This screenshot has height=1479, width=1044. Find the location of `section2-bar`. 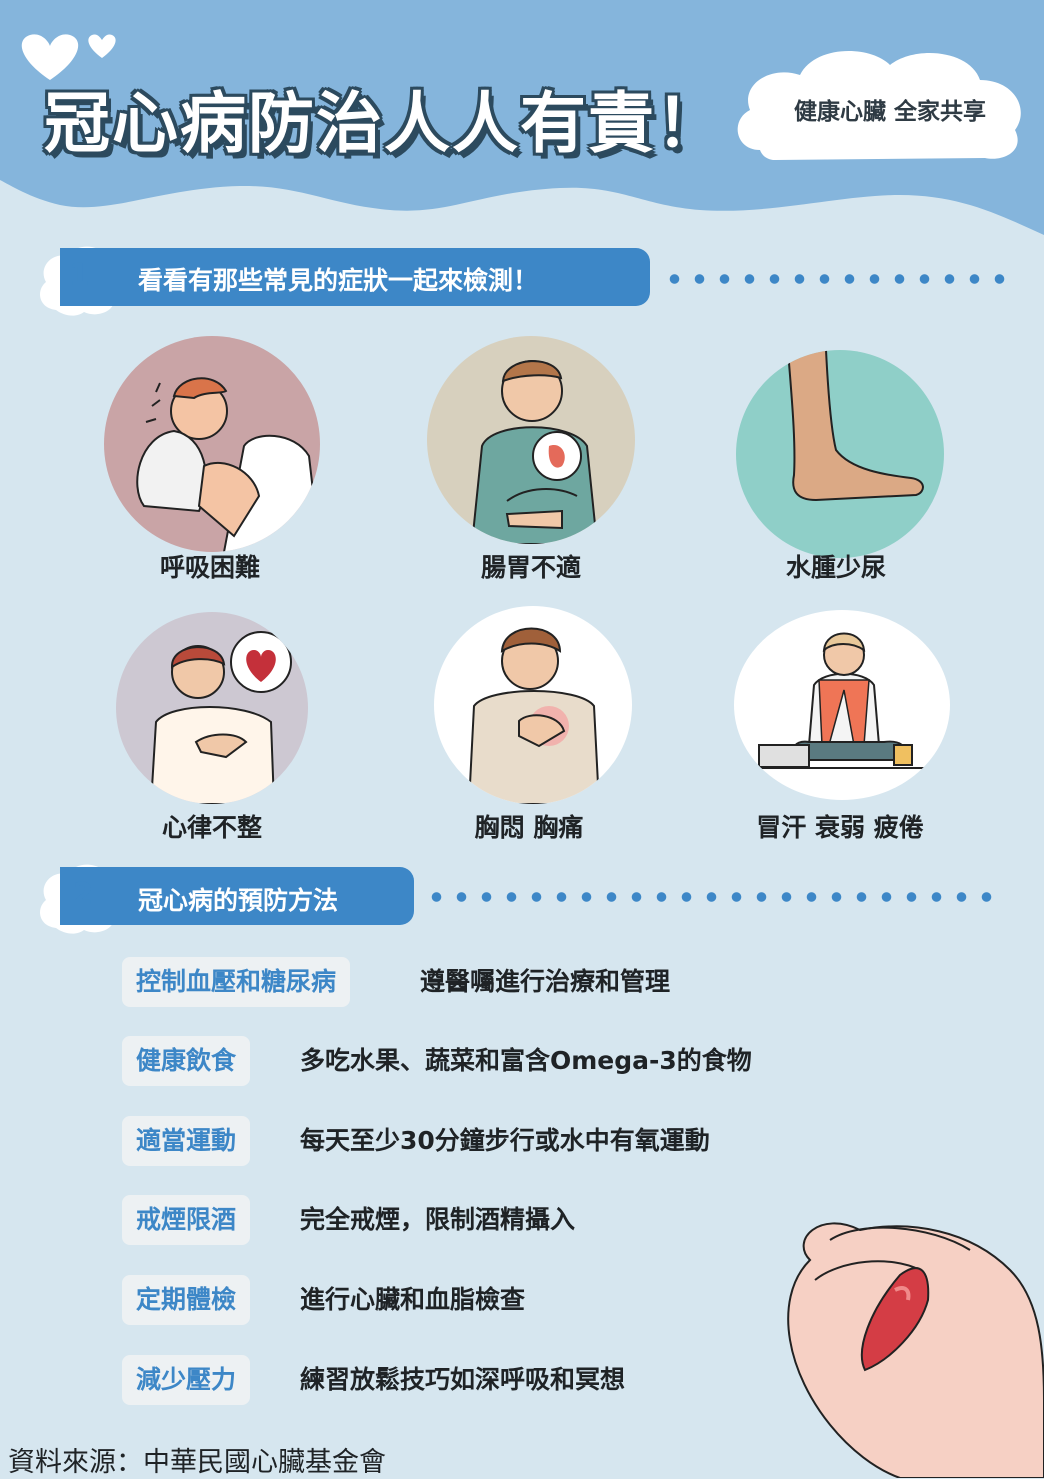

section2-bar is located at coordinates (237, 896).